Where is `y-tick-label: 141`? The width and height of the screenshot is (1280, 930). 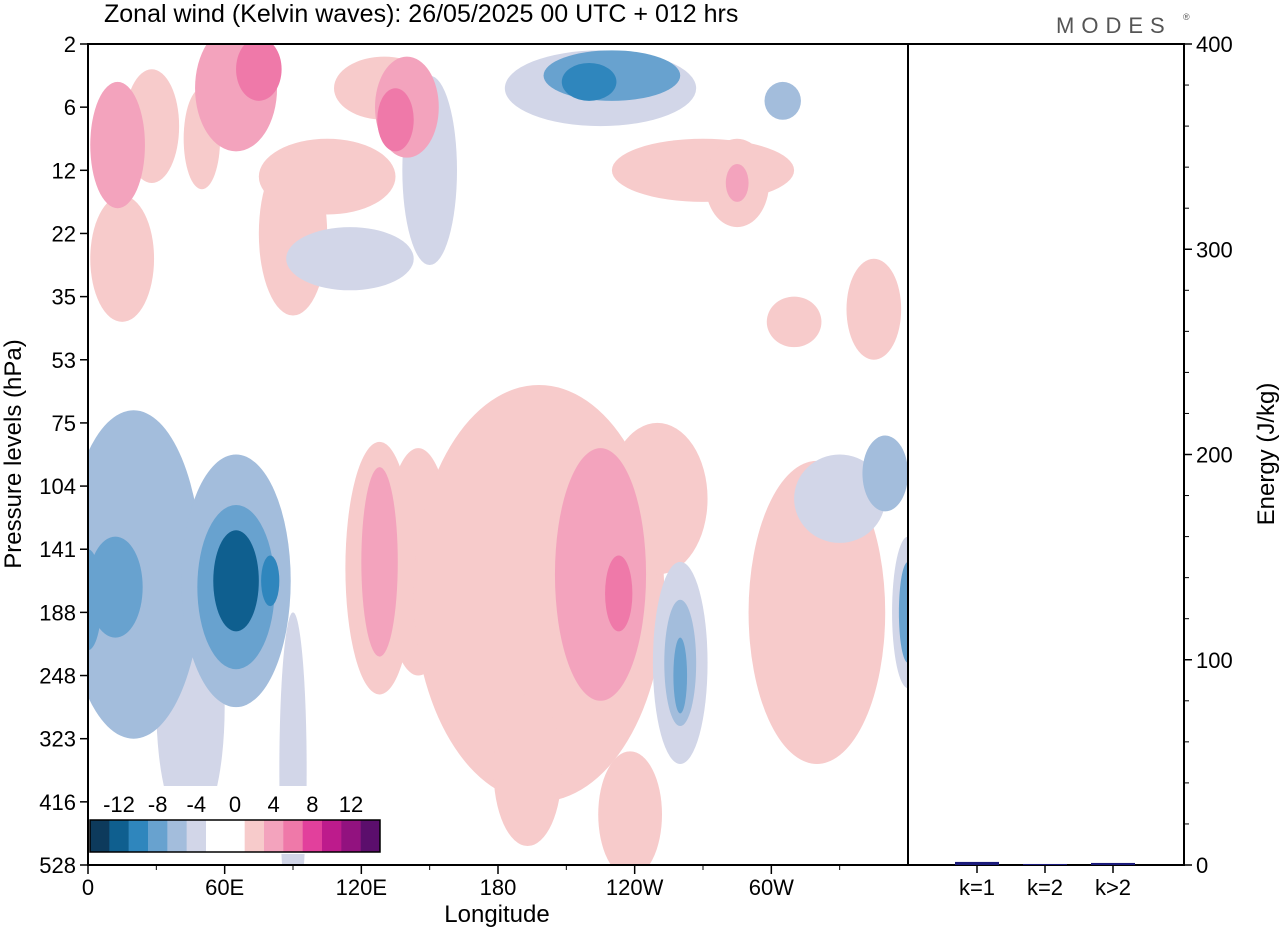 y-tick-label: 141 is located at coordinates (57, 549).